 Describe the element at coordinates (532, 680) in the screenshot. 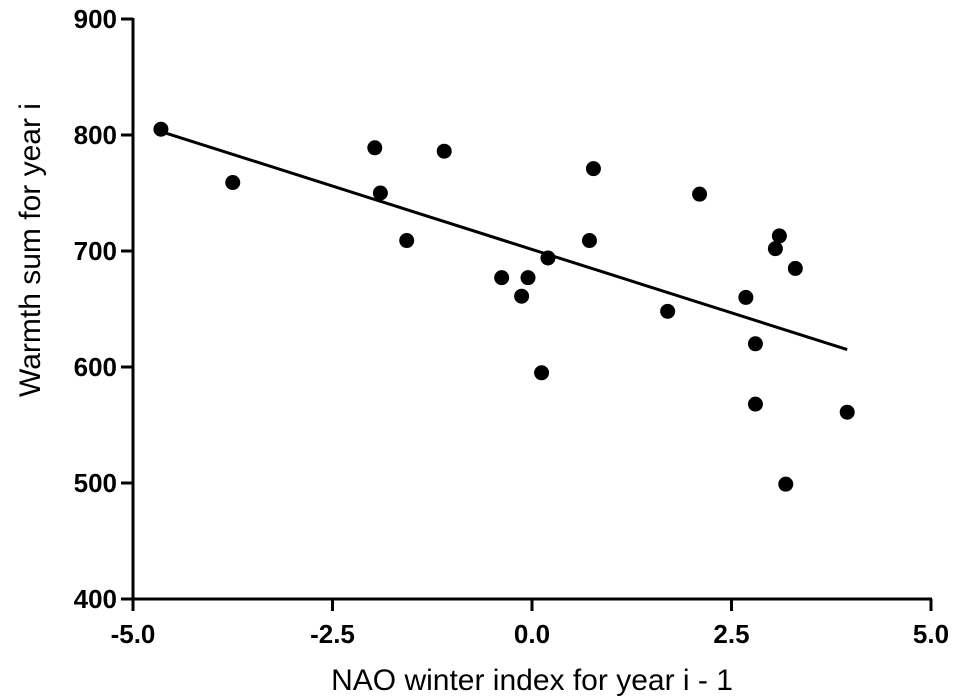

I see `x-axis-title: NAO winter index for year i - 1` at that location.